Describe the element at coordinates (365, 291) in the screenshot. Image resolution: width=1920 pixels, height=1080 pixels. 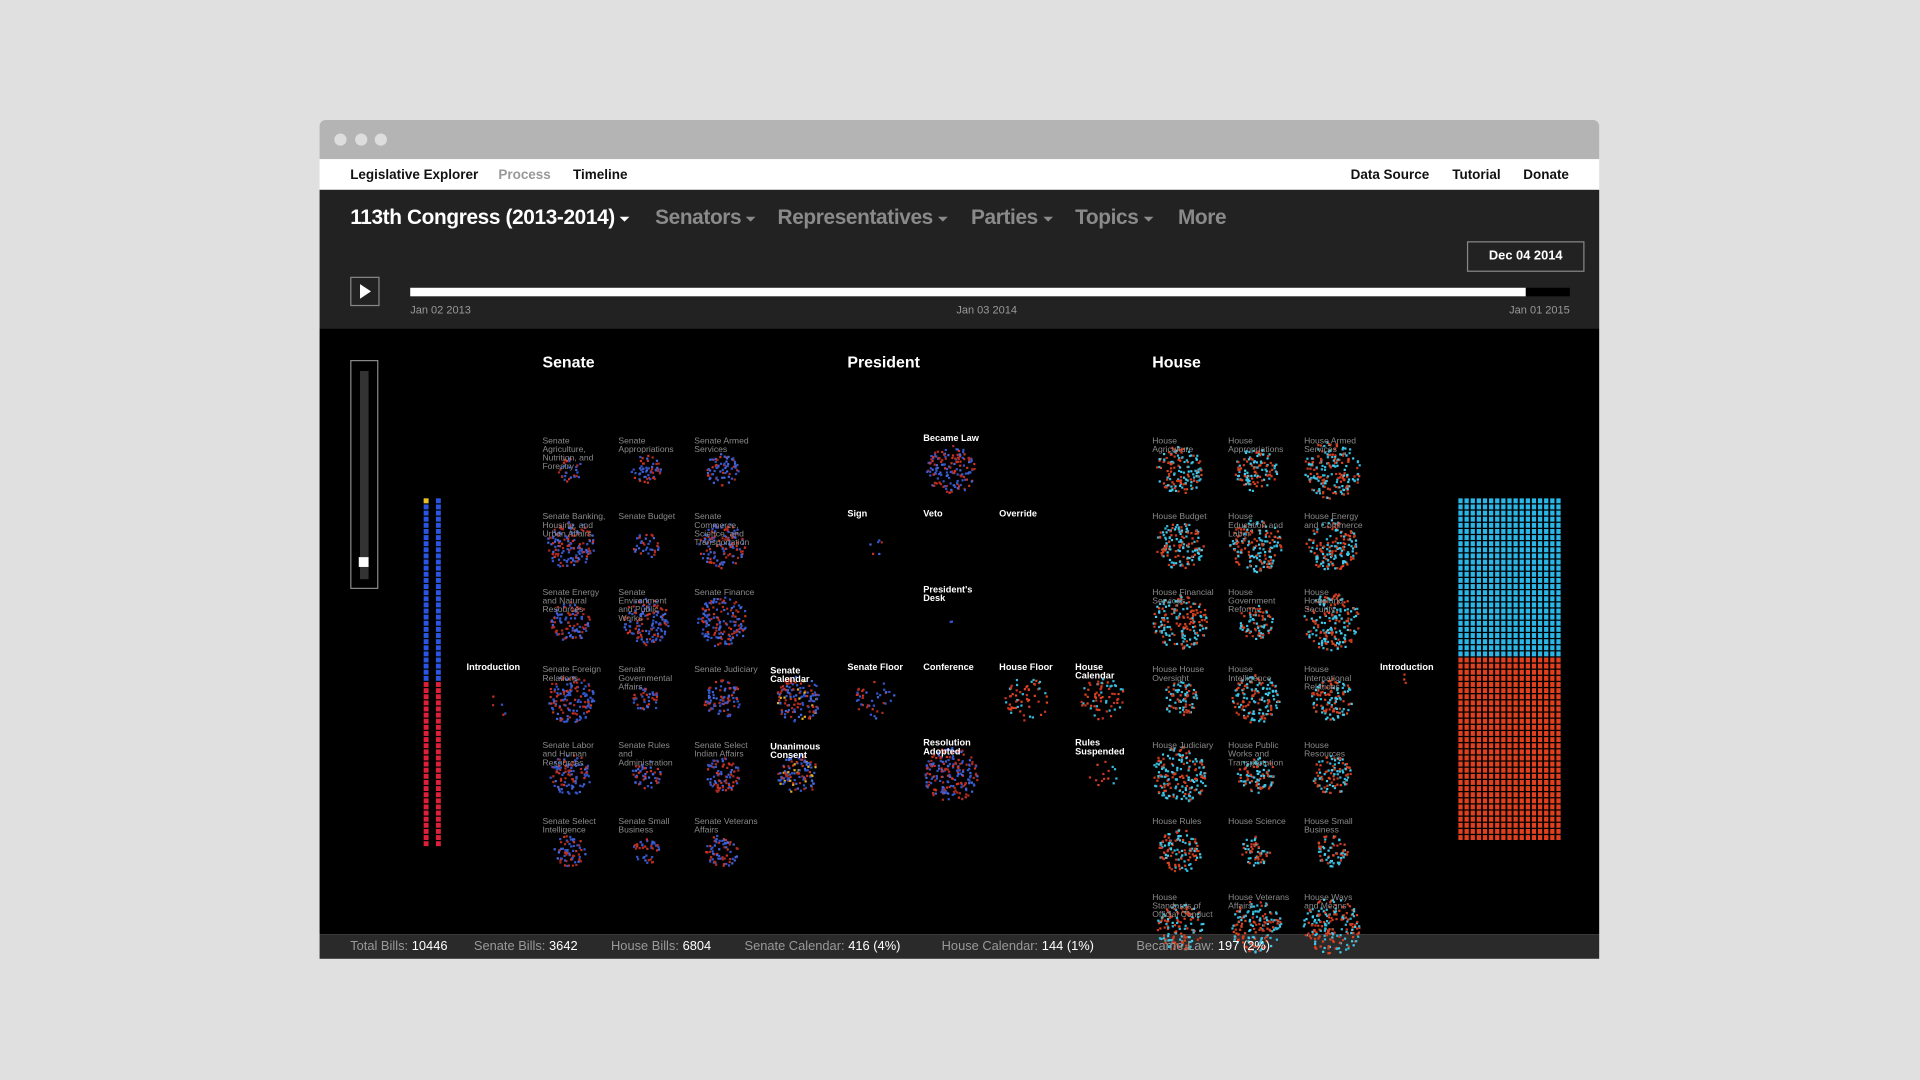
I see `play-button` at that location.